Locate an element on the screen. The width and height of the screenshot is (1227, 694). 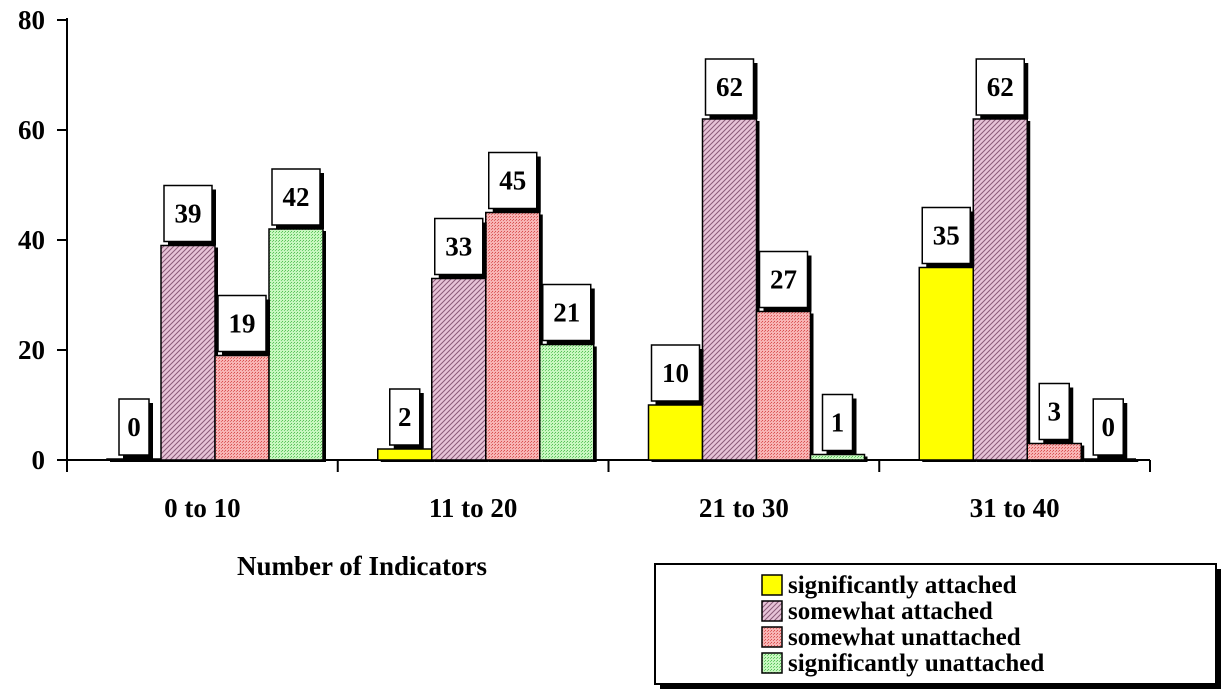
data-label: 39 is located at coordinates (188, 214).